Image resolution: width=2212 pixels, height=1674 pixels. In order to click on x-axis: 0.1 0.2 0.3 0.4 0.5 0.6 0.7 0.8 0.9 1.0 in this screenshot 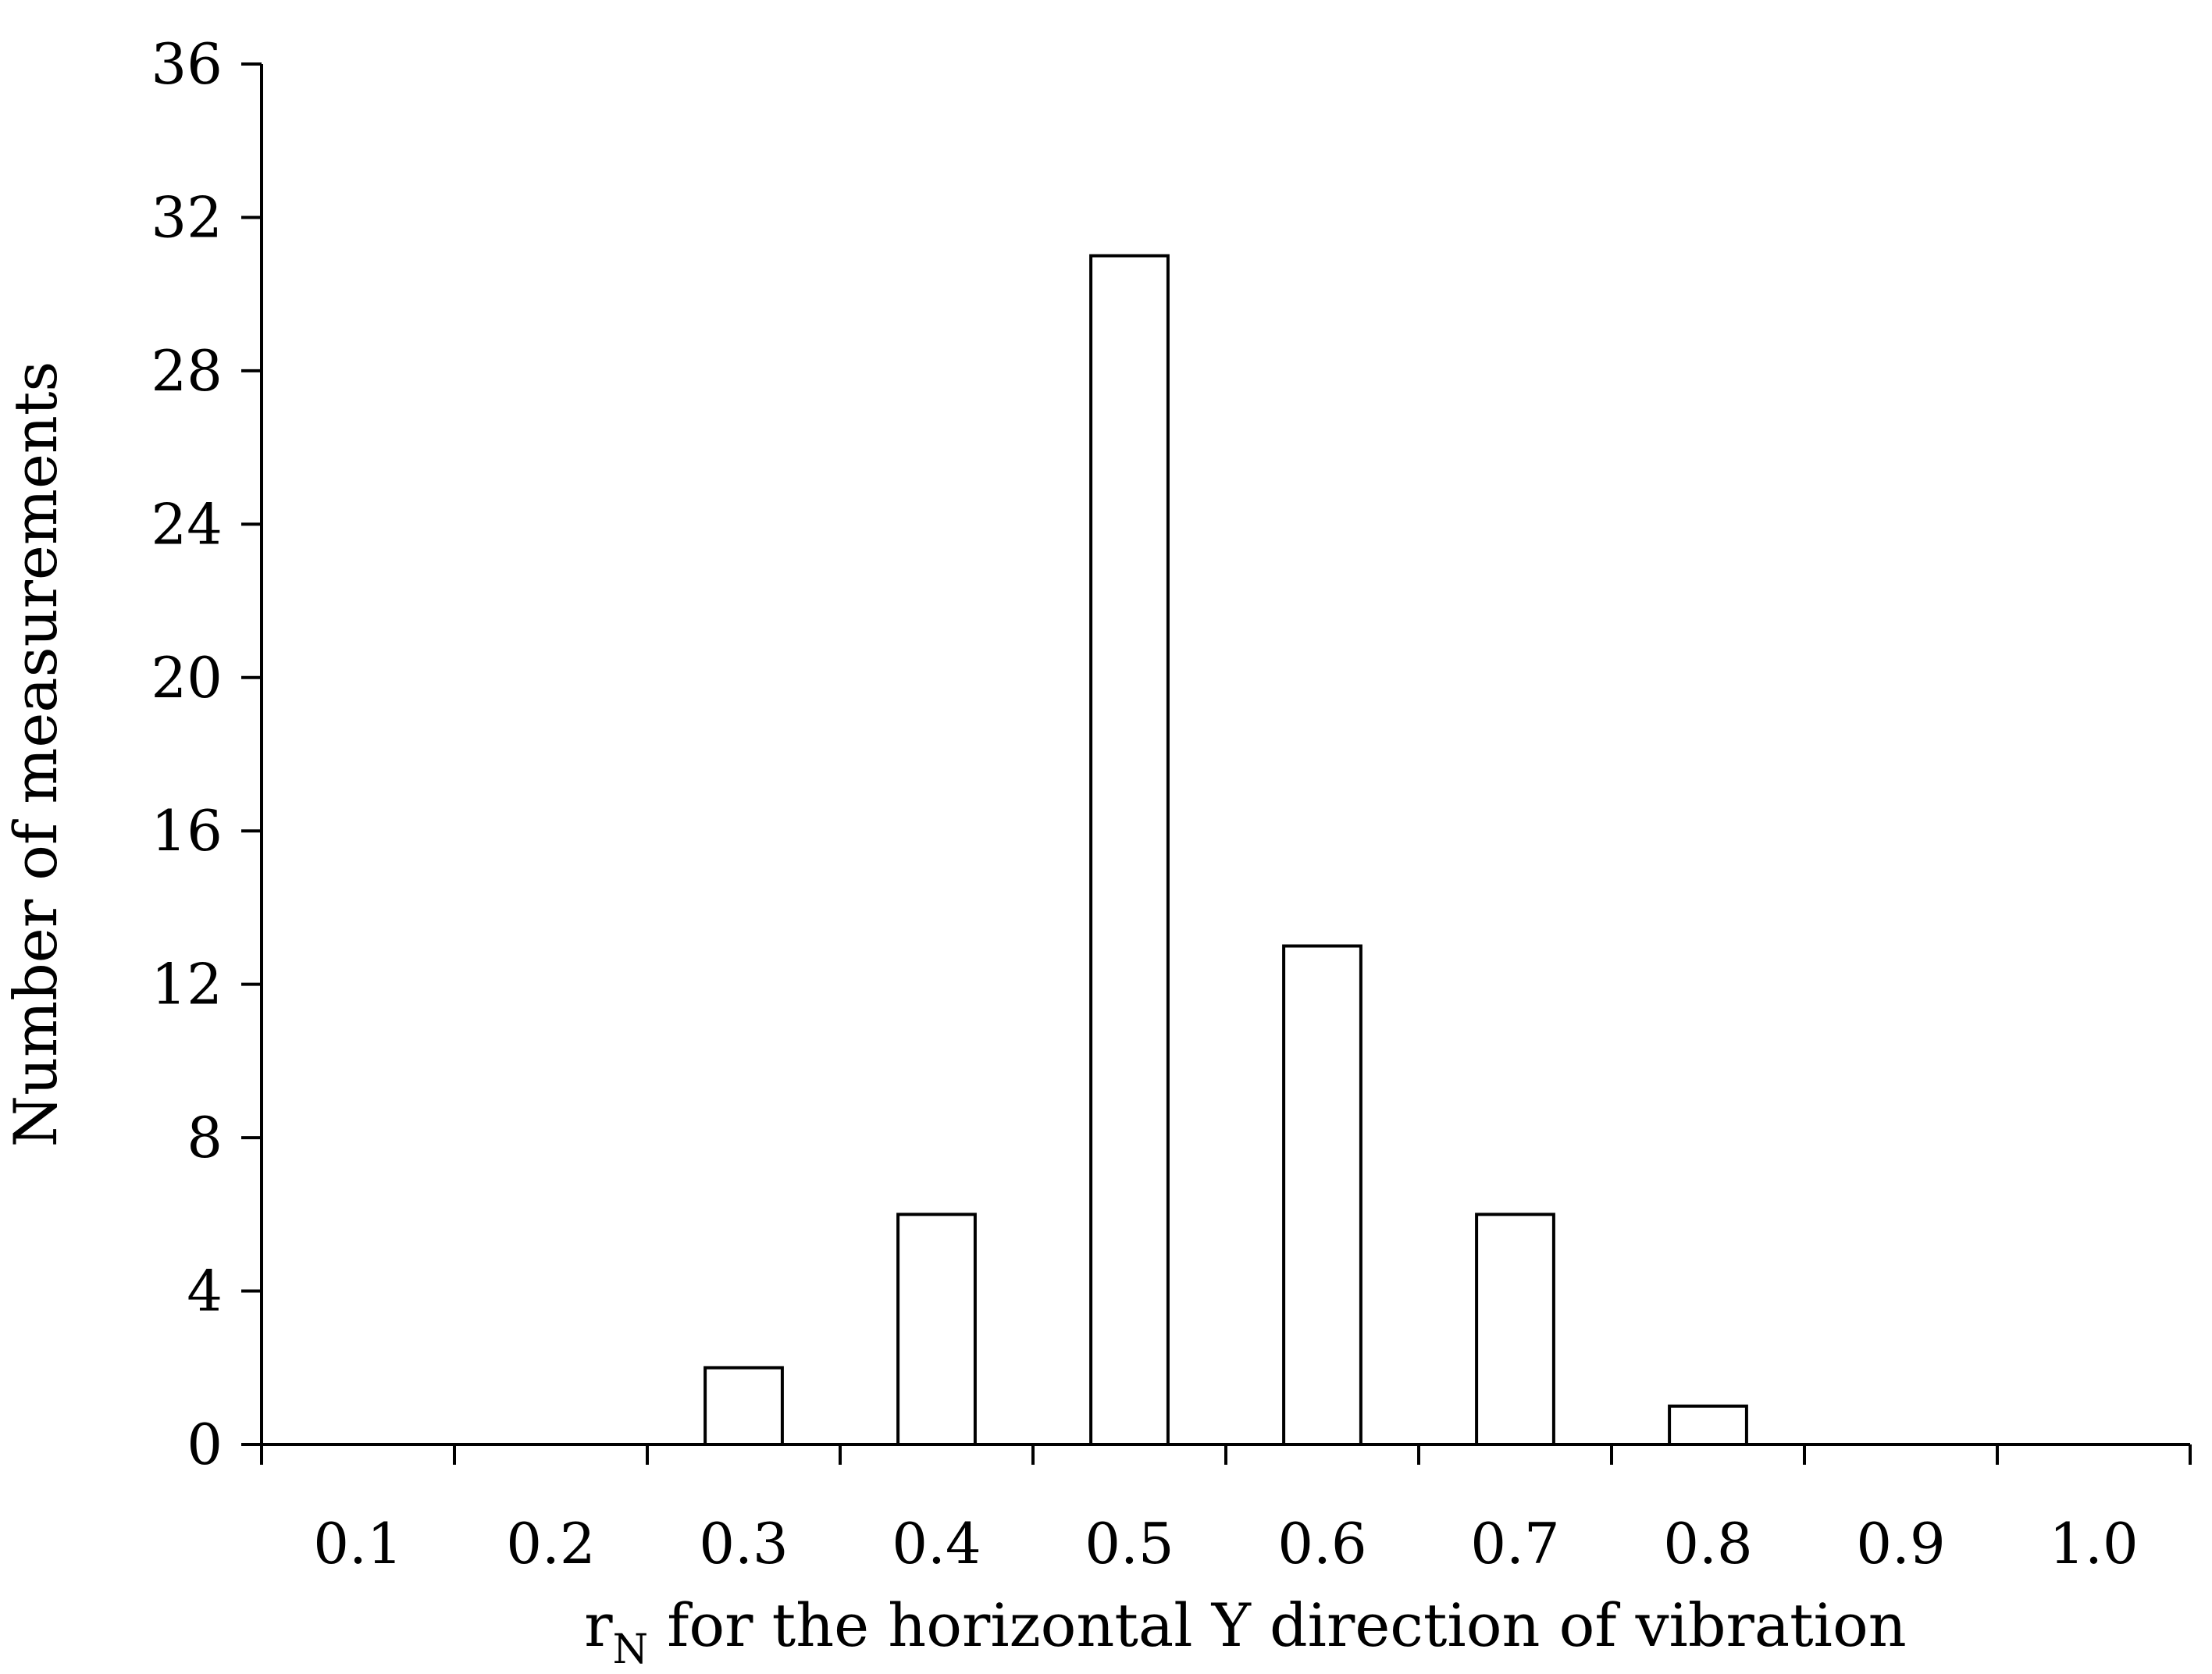, I will do `click(1226, 1509)`.